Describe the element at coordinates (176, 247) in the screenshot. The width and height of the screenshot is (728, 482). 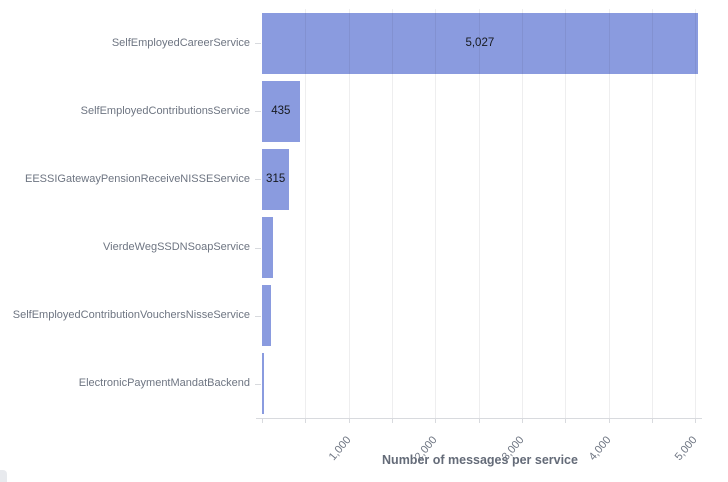
I see `category-label: VierdeWegSSDNSoapService` at that location.